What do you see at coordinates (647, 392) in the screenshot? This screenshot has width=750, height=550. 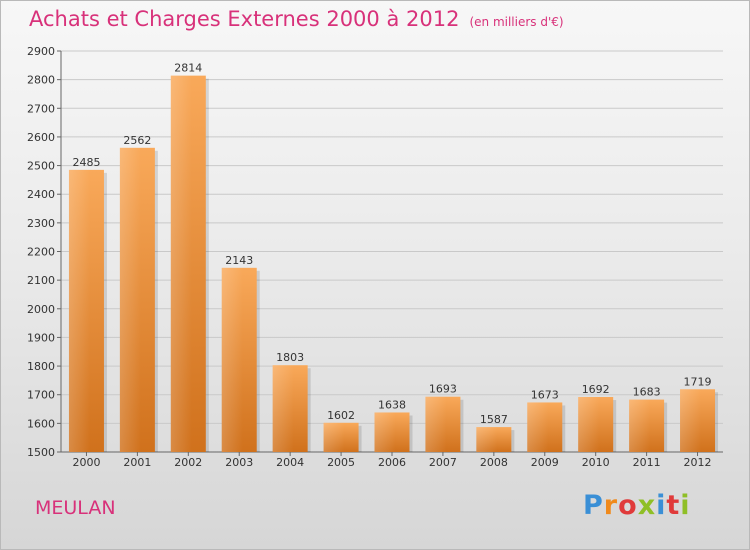 I see `value-label: 1683` at bounding box center [647, 392].